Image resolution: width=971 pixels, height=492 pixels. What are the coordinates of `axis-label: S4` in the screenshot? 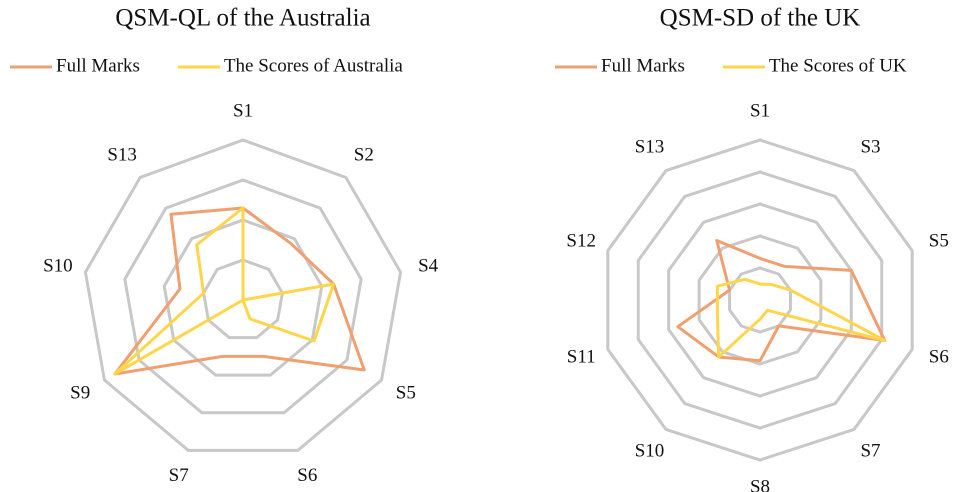 It's located at (428, 266).